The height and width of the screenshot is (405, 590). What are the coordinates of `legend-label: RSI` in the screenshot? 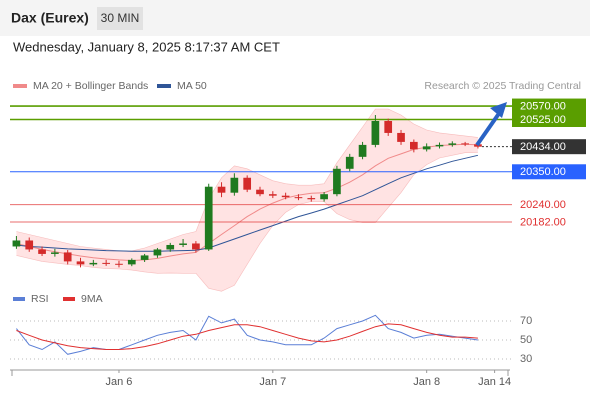 It's located at (40, 299).